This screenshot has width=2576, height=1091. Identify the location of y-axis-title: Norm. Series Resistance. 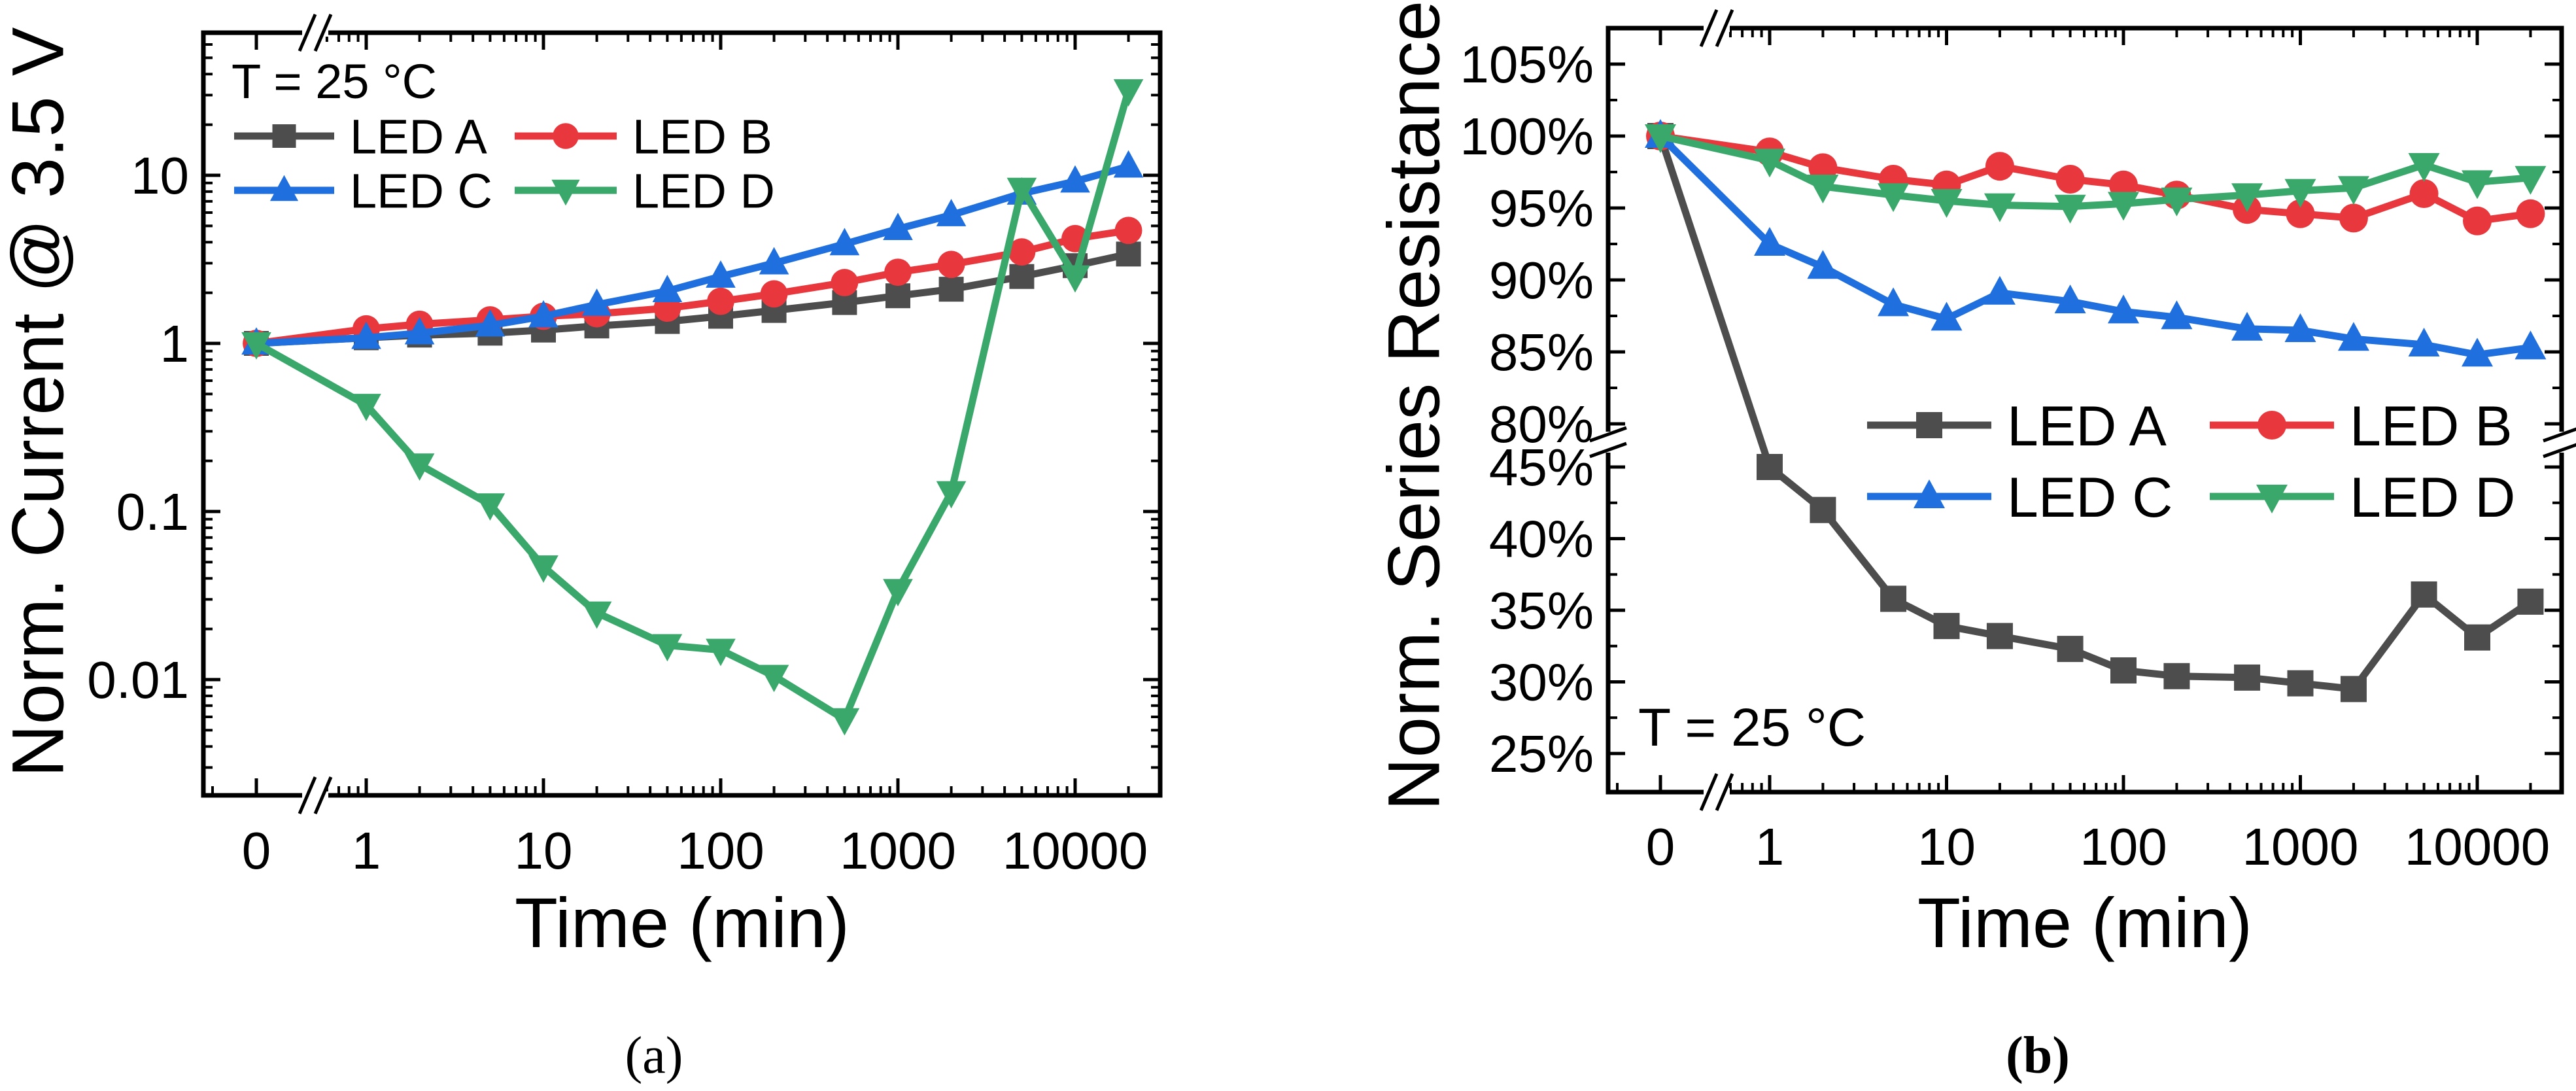
(1414, 406).